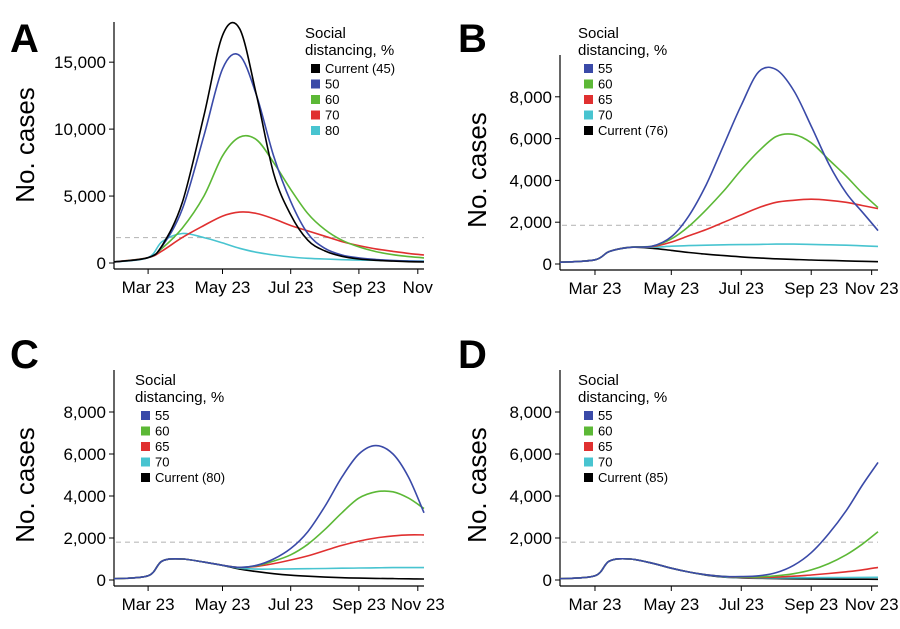 The width and height of the screenshot is (900, 629). What do you see at coordinates (190, 477) in the screenshot?
I see `legend-label-current-80: Current (80)` at bounding box center [190, 477].